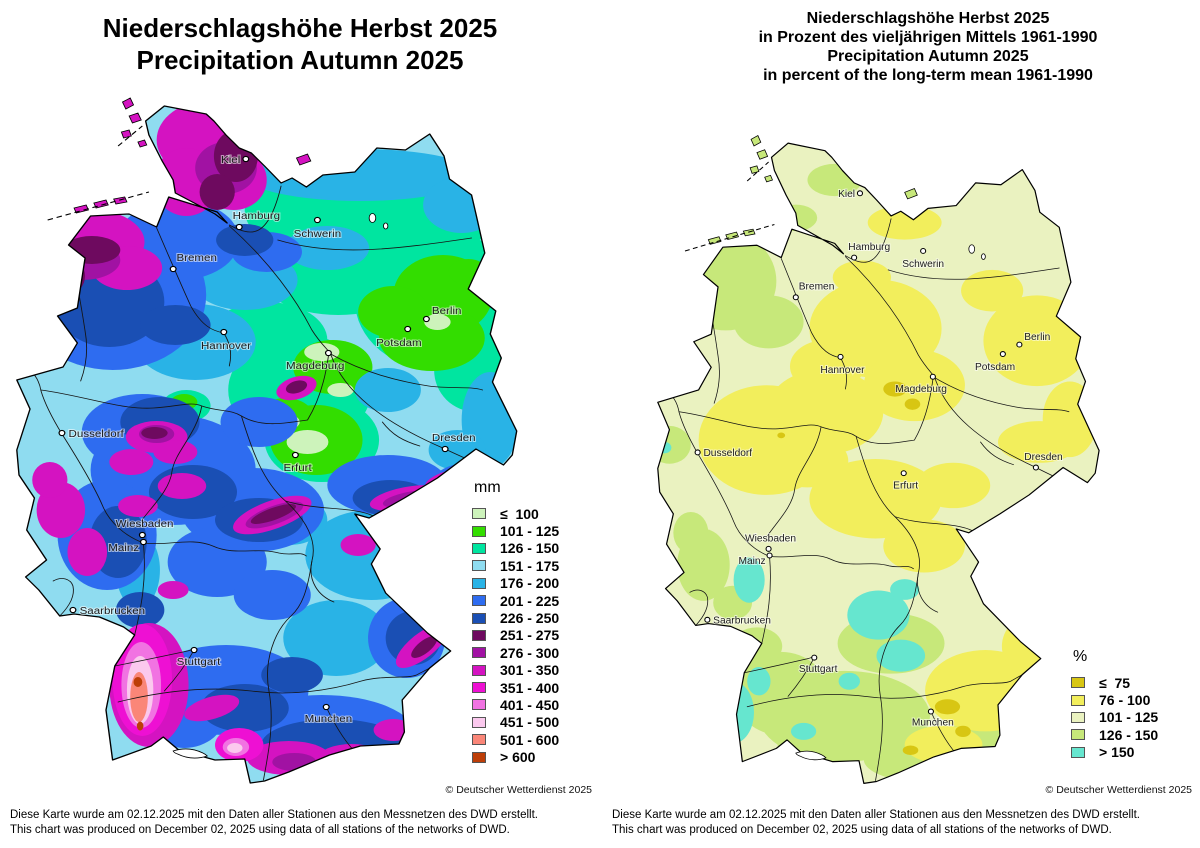 The image size is (1200, 848). Describe the element at coordinates (1118, 790) in the screenshot. I see `copyright-right: © Deutscher Wetterdienst 2025` at that location.